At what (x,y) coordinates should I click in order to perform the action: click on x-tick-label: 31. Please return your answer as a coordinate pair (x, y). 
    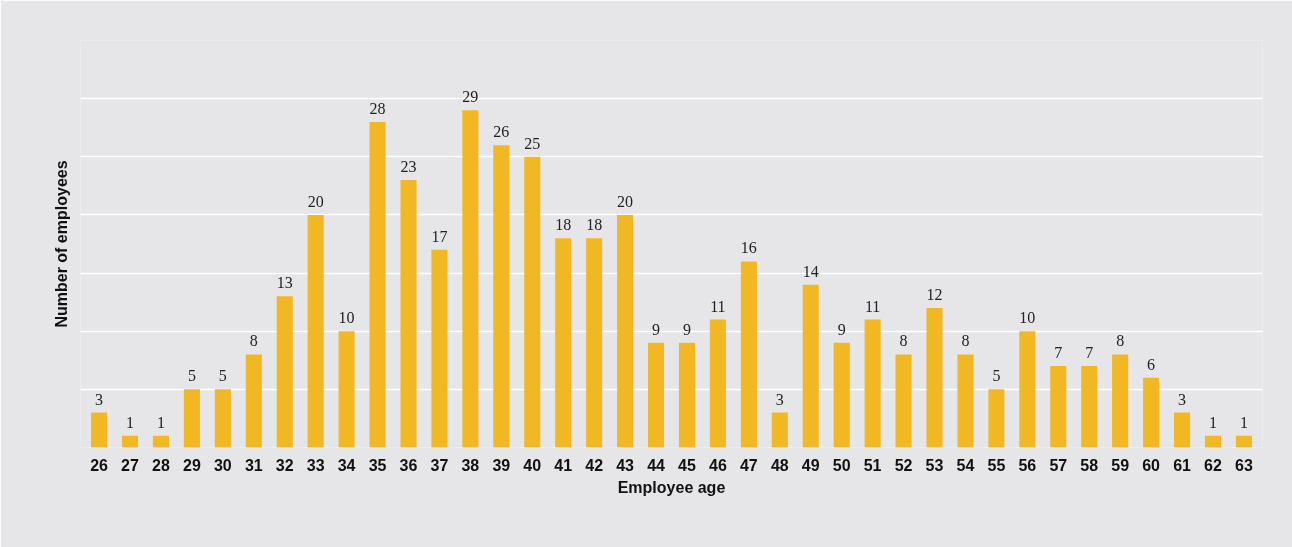
    Looking at the image, I should click on (253, 465).